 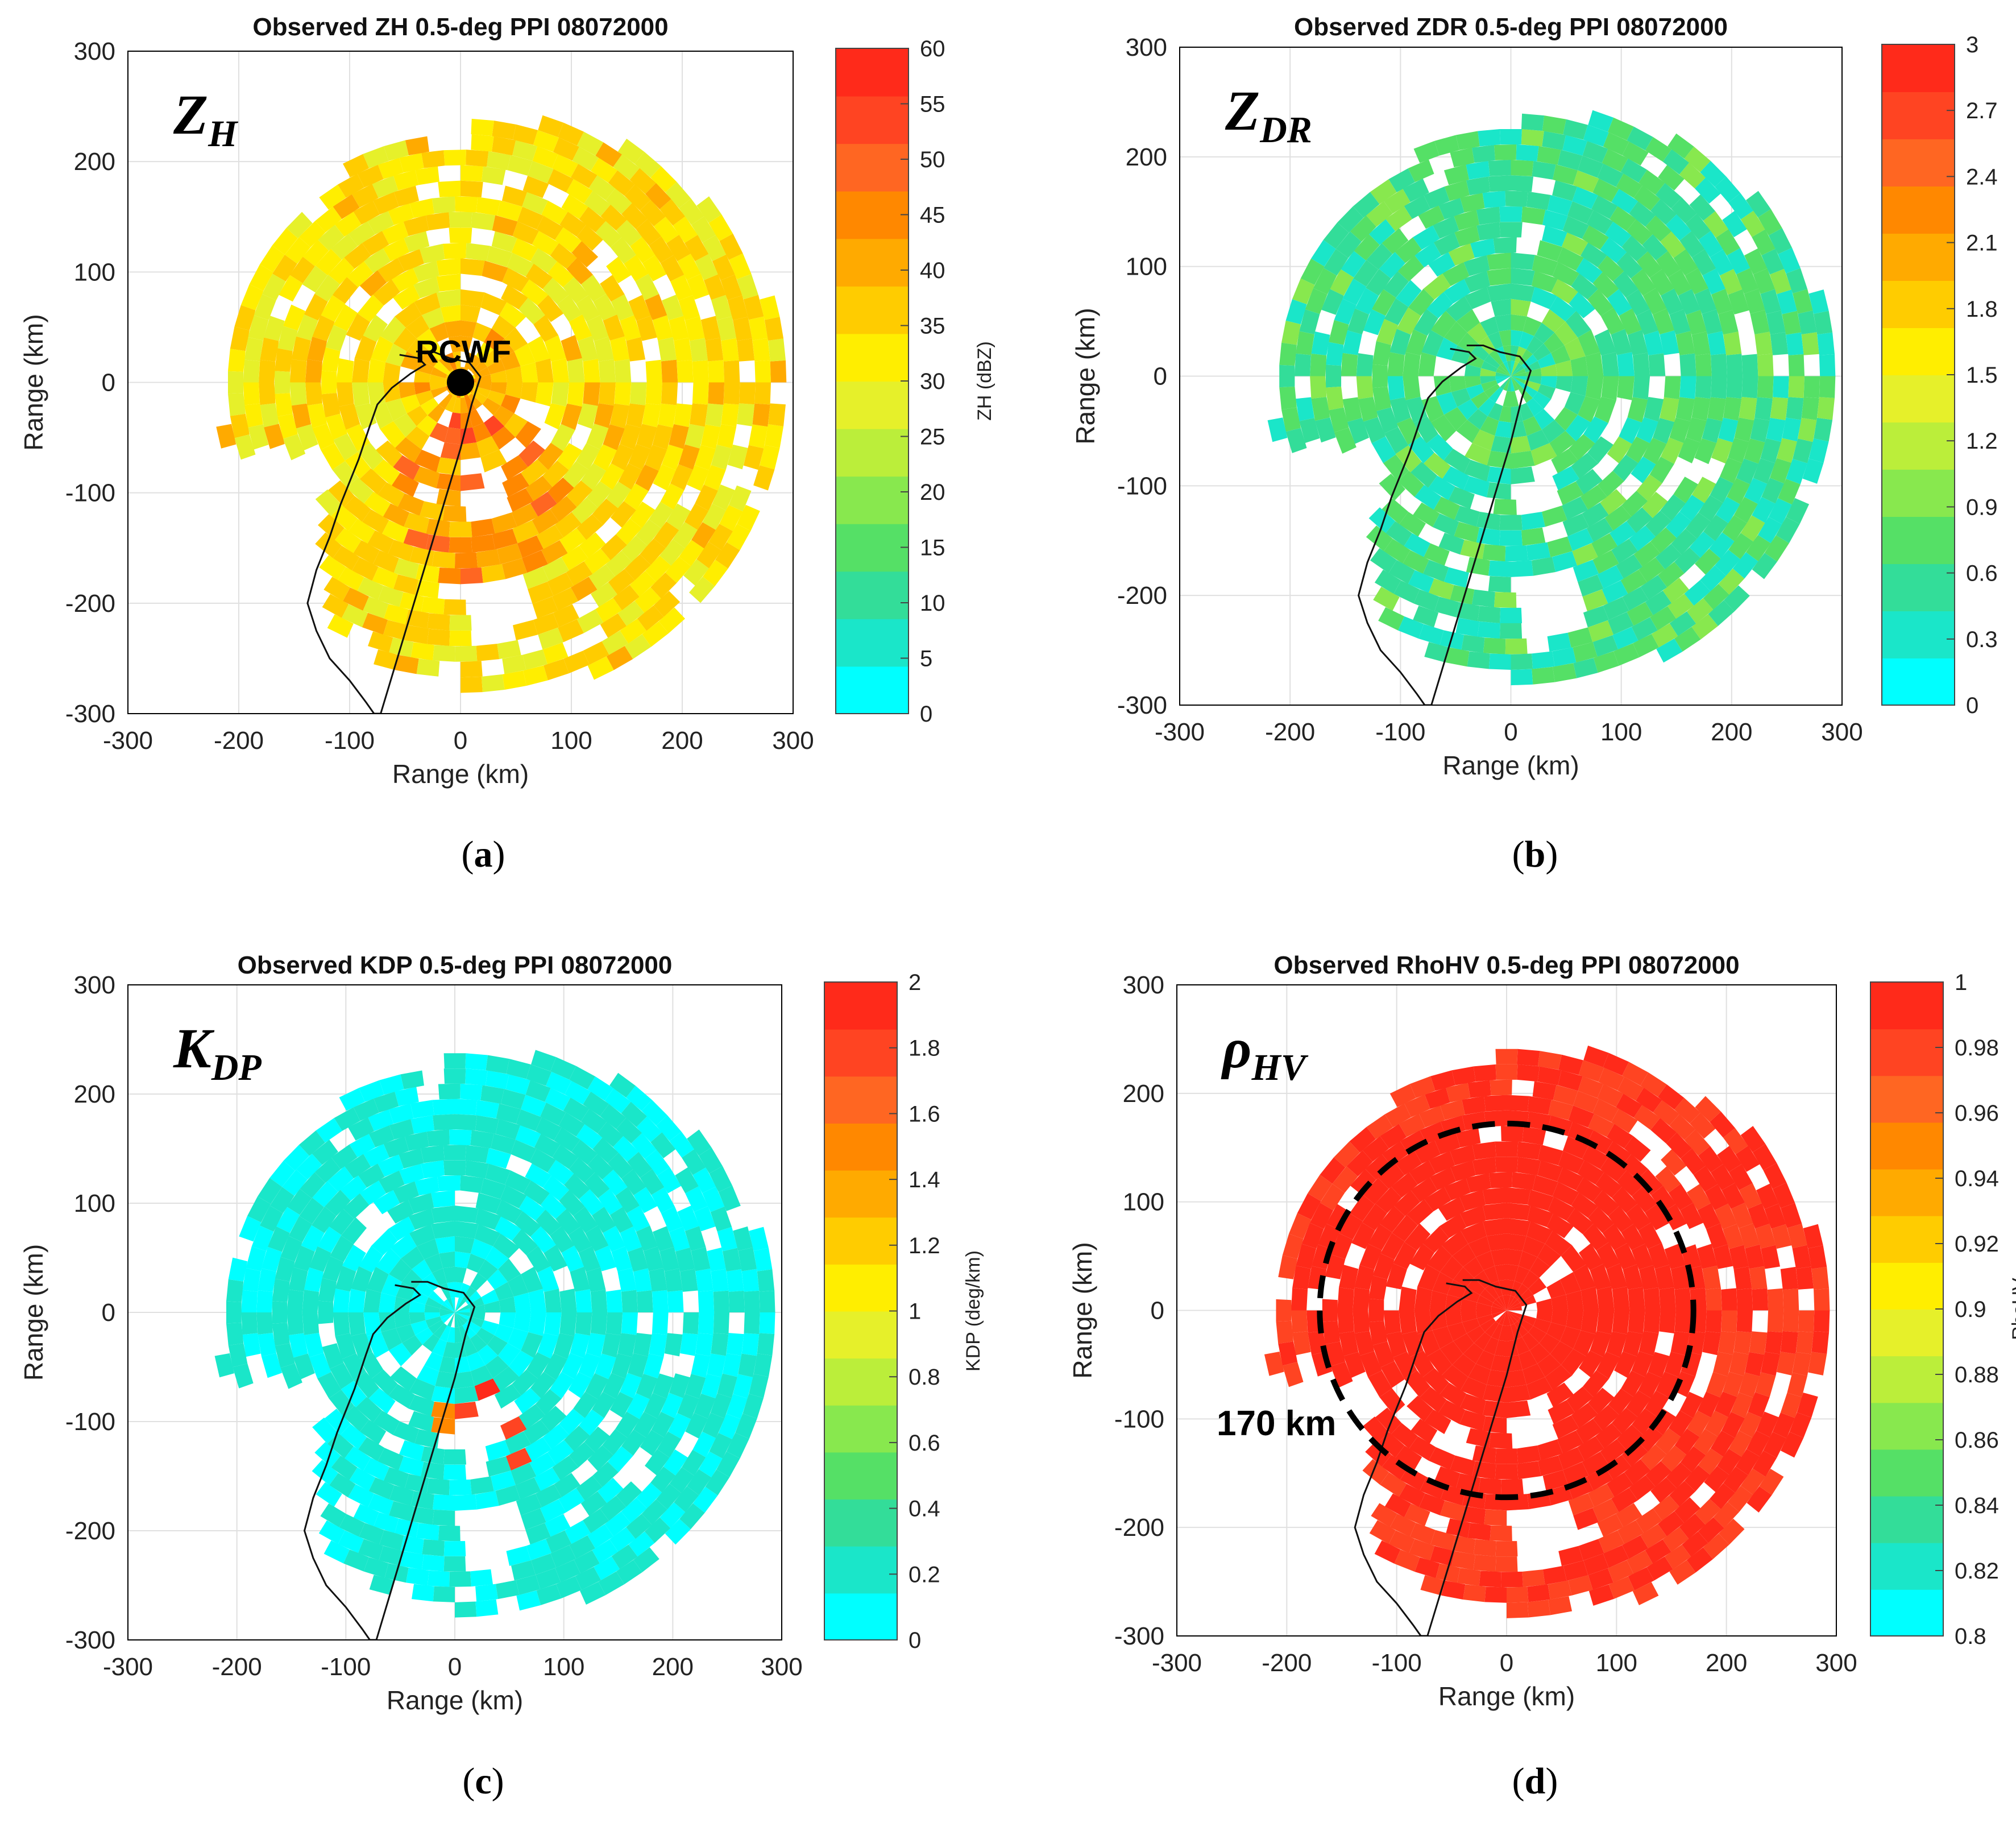 What do you see at coordinates (924, 1509) in the screenshot?
I see `colorbar-tick-label: 0.4` at bounding box center [924, 1509].